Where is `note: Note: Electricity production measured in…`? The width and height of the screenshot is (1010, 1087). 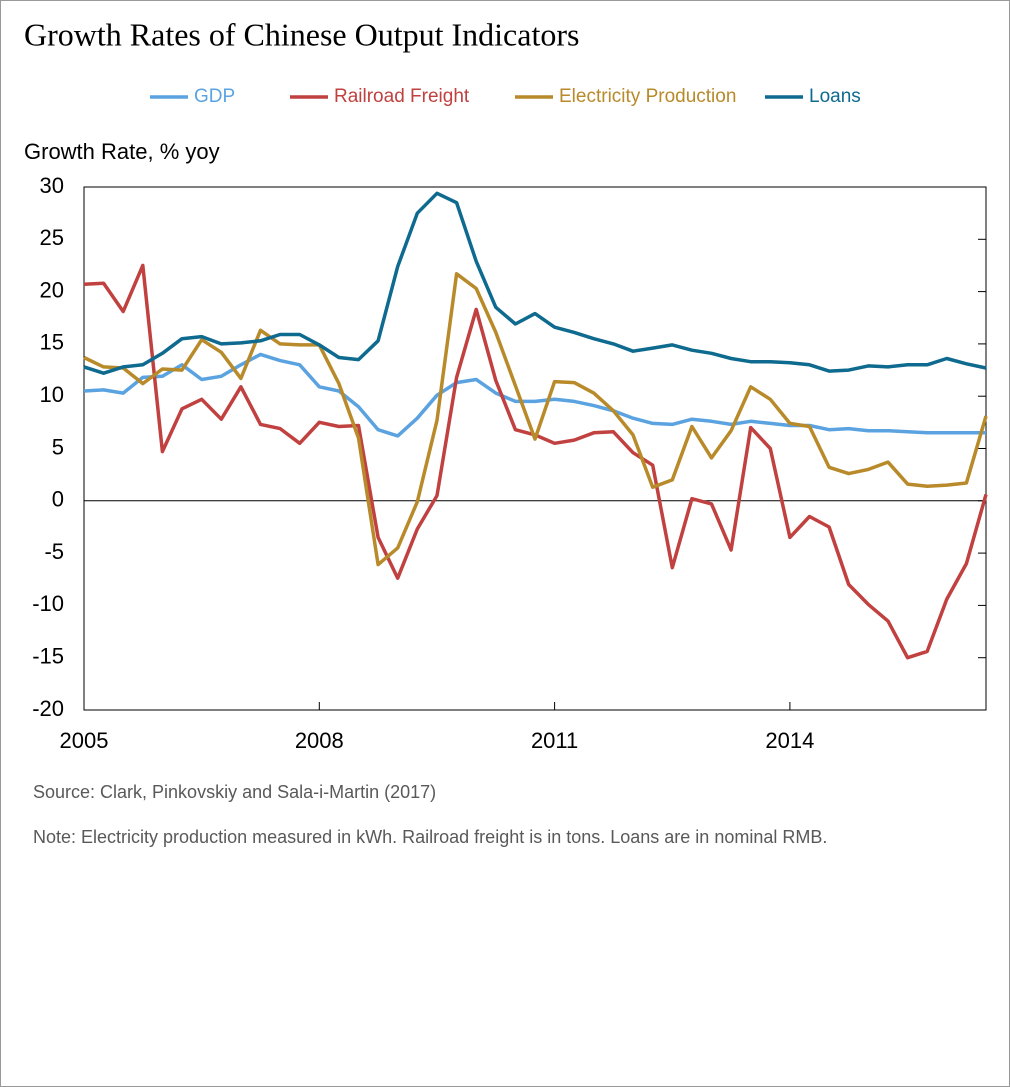
note: Note: Electricity production measured in… is located at coordinates (430, 837).